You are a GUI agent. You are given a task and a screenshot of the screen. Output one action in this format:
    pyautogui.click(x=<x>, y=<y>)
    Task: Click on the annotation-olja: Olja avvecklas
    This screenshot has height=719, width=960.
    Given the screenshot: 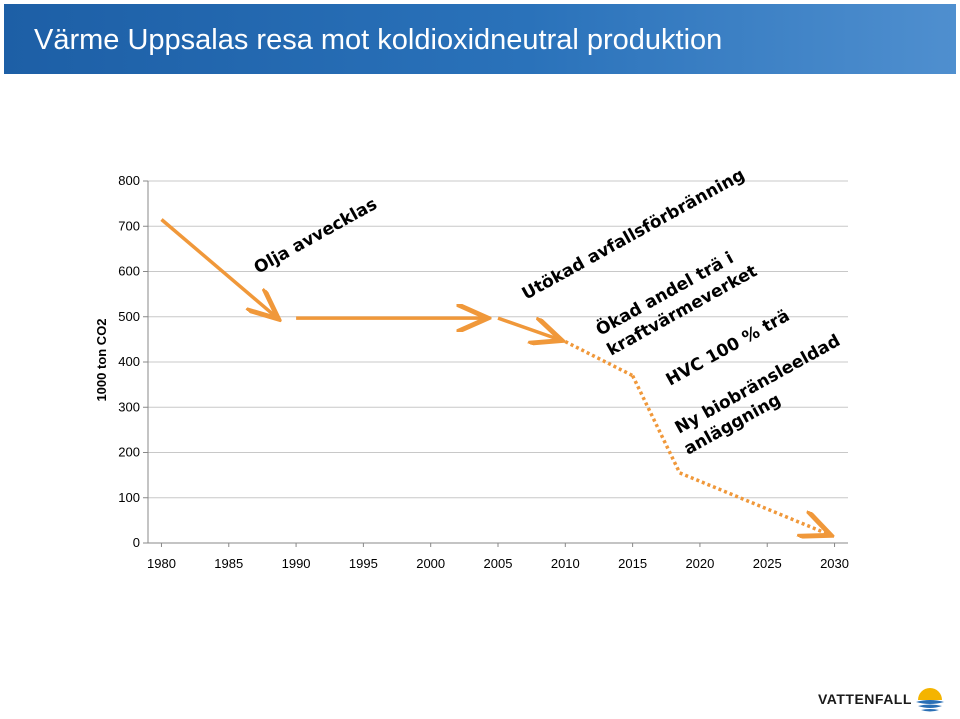 What is the action you would take?
    pyautogui.click(x=316, y=236)
    